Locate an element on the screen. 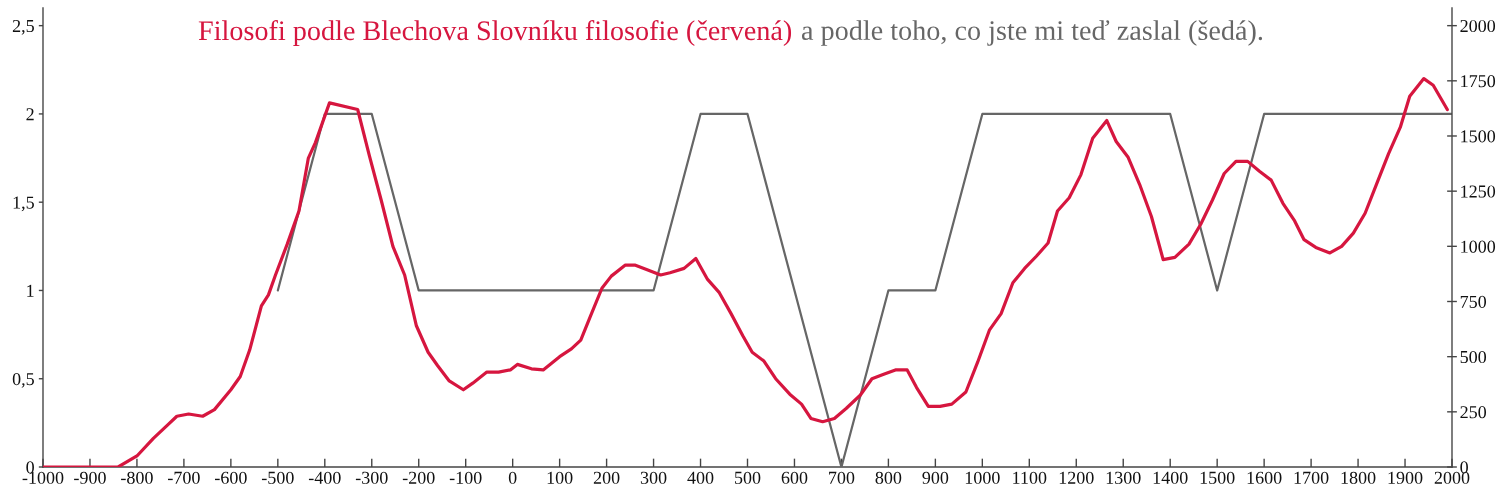 The height and width of the screenshot is (495, 1507). x-tick-label: -200 is located at coordinates (418, 477).